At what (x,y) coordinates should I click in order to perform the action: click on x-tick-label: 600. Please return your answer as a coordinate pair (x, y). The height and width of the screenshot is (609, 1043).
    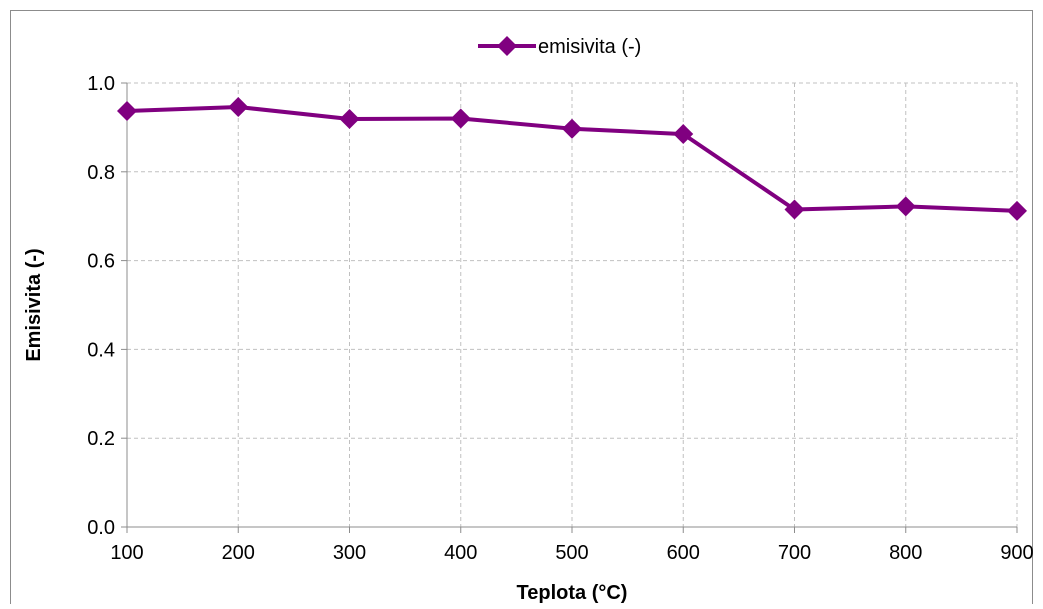
    Looking at the image, I should click on (683, 553).